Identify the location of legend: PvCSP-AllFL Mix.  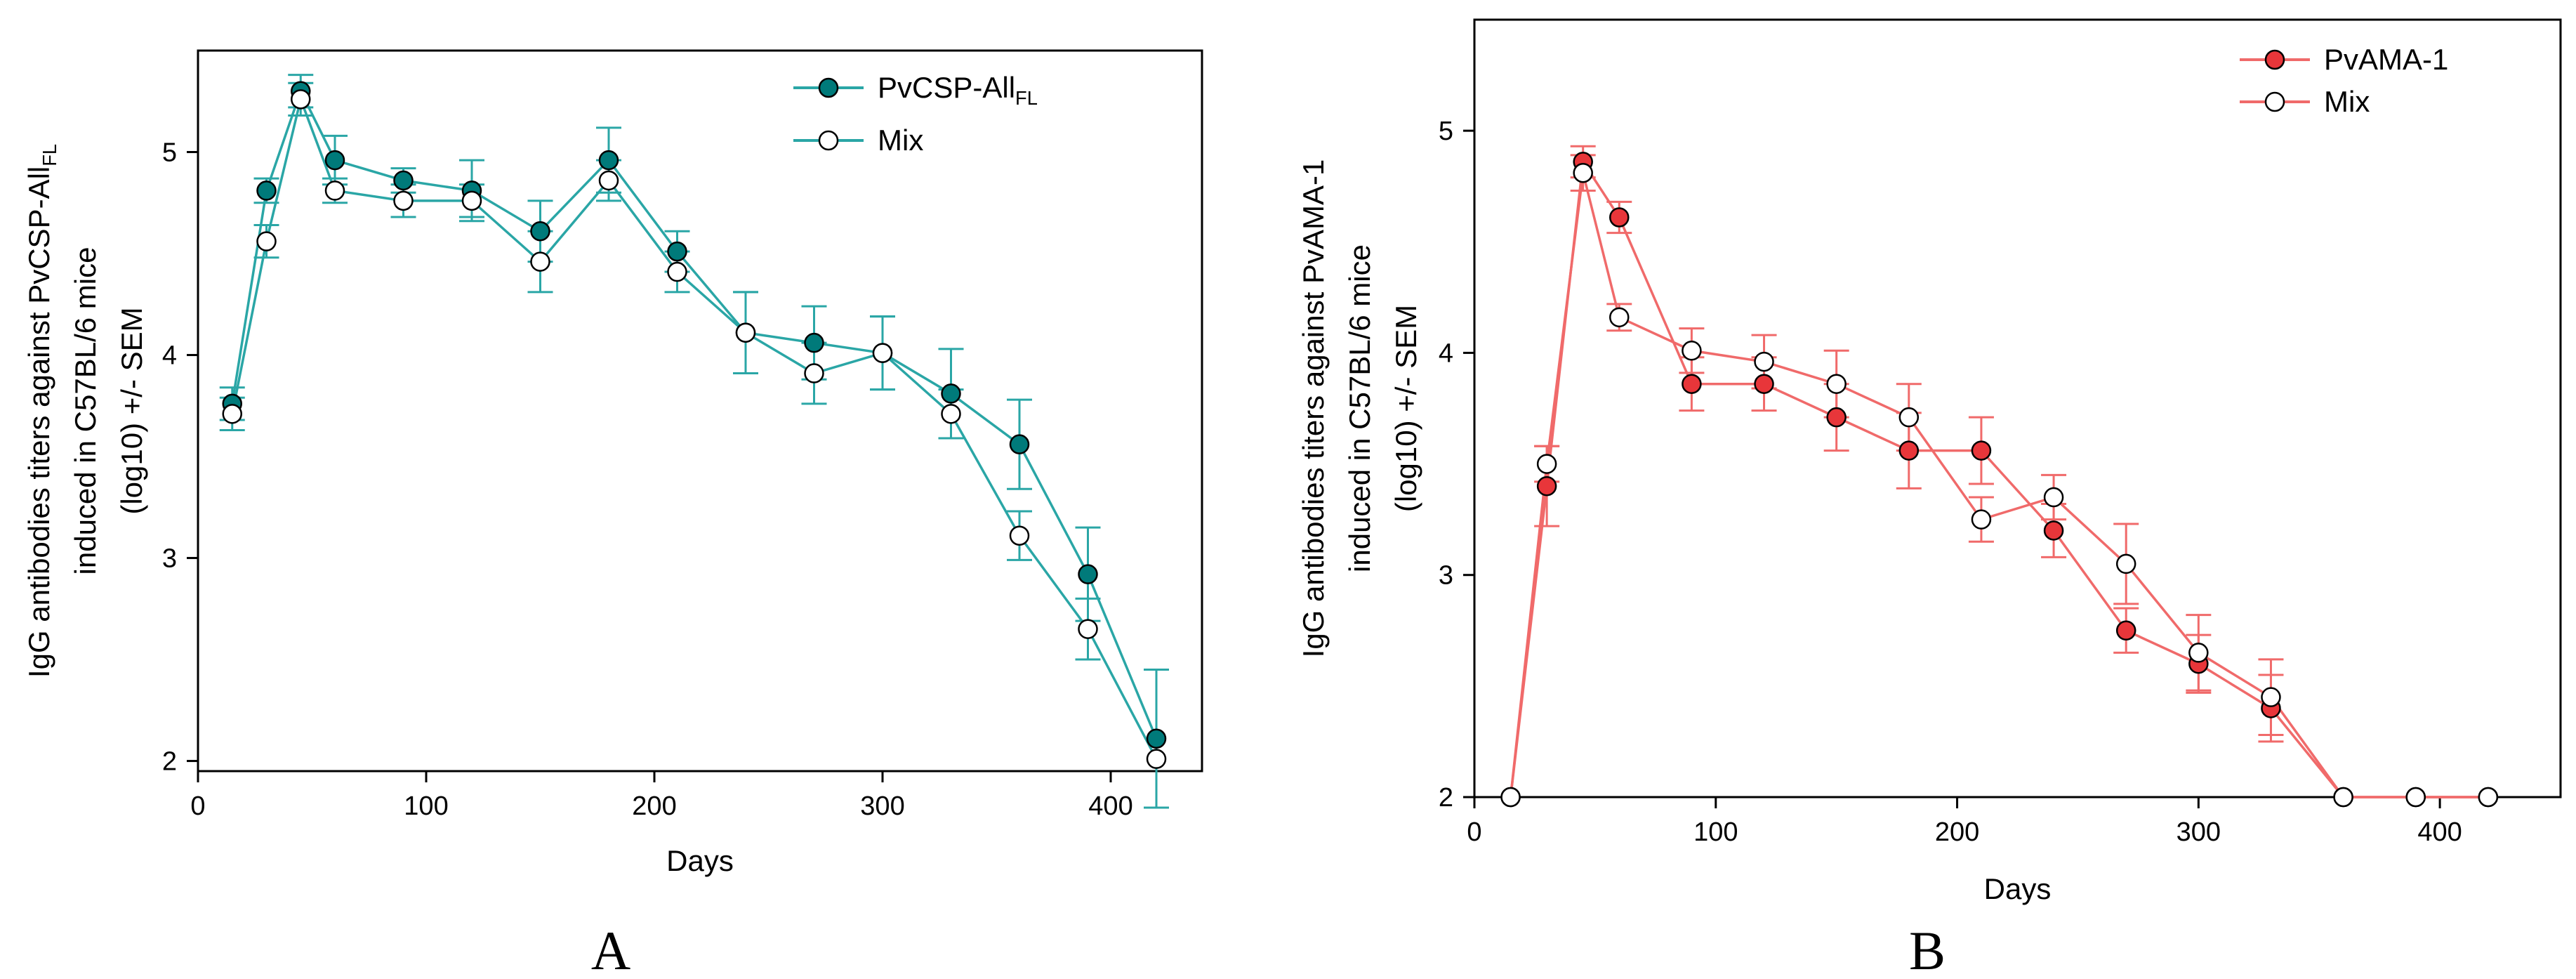
(915, 114).